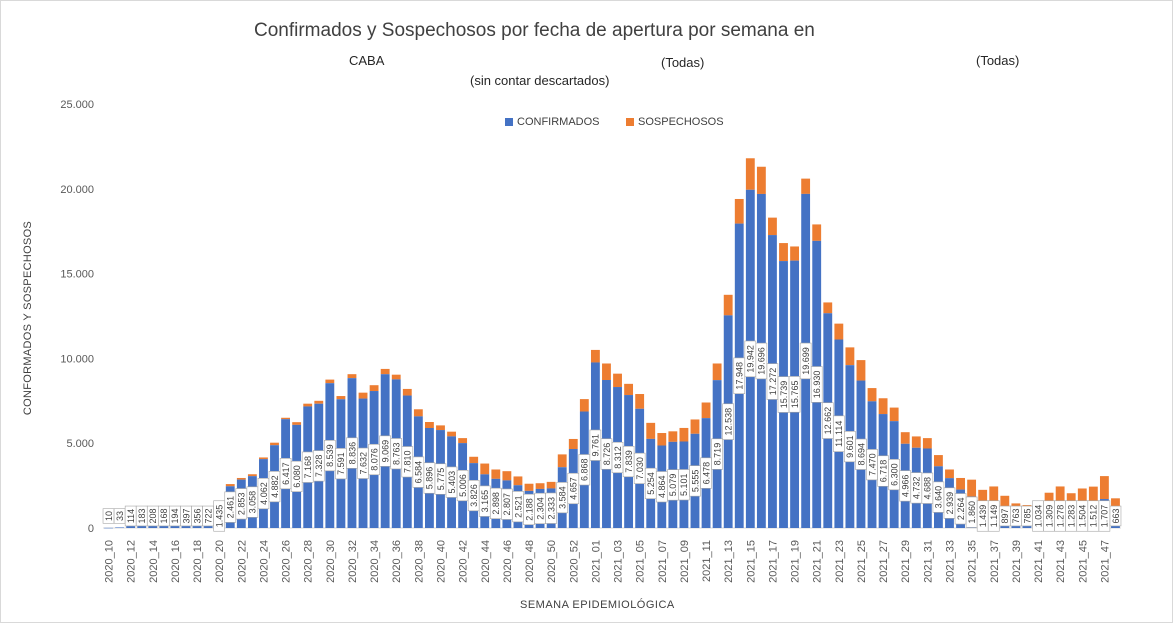 The height and width of the screenshot is (623, 1173). I want to click on data-label: 17.948, so click(739, 375).